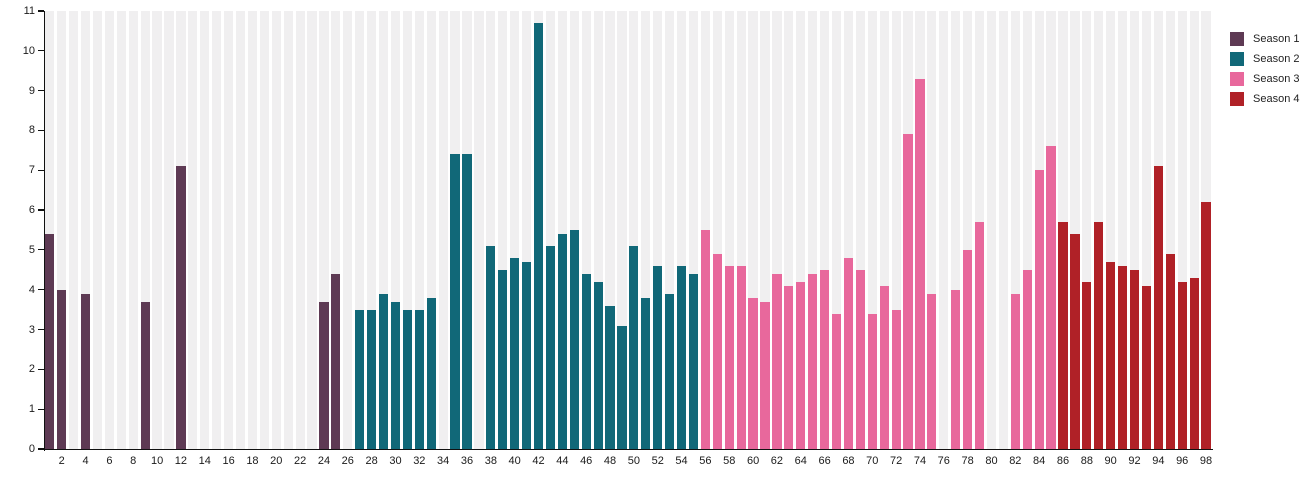 The image size is (1314, 500). I want to click on bar-season-4-ep93, so click(1146, 367).